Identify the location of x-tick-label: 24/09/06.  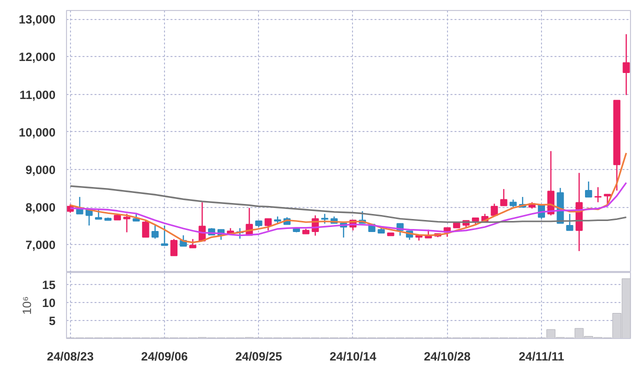
(164, 357).